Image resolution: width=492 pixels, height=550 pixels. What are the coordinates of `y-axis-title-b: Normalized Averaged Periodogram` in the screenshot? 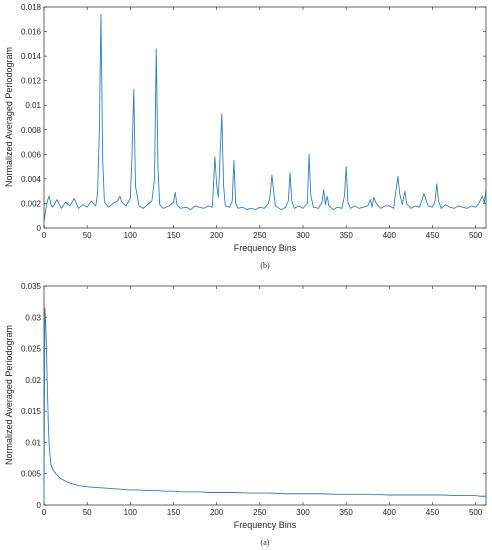 It's located at (9, 117).